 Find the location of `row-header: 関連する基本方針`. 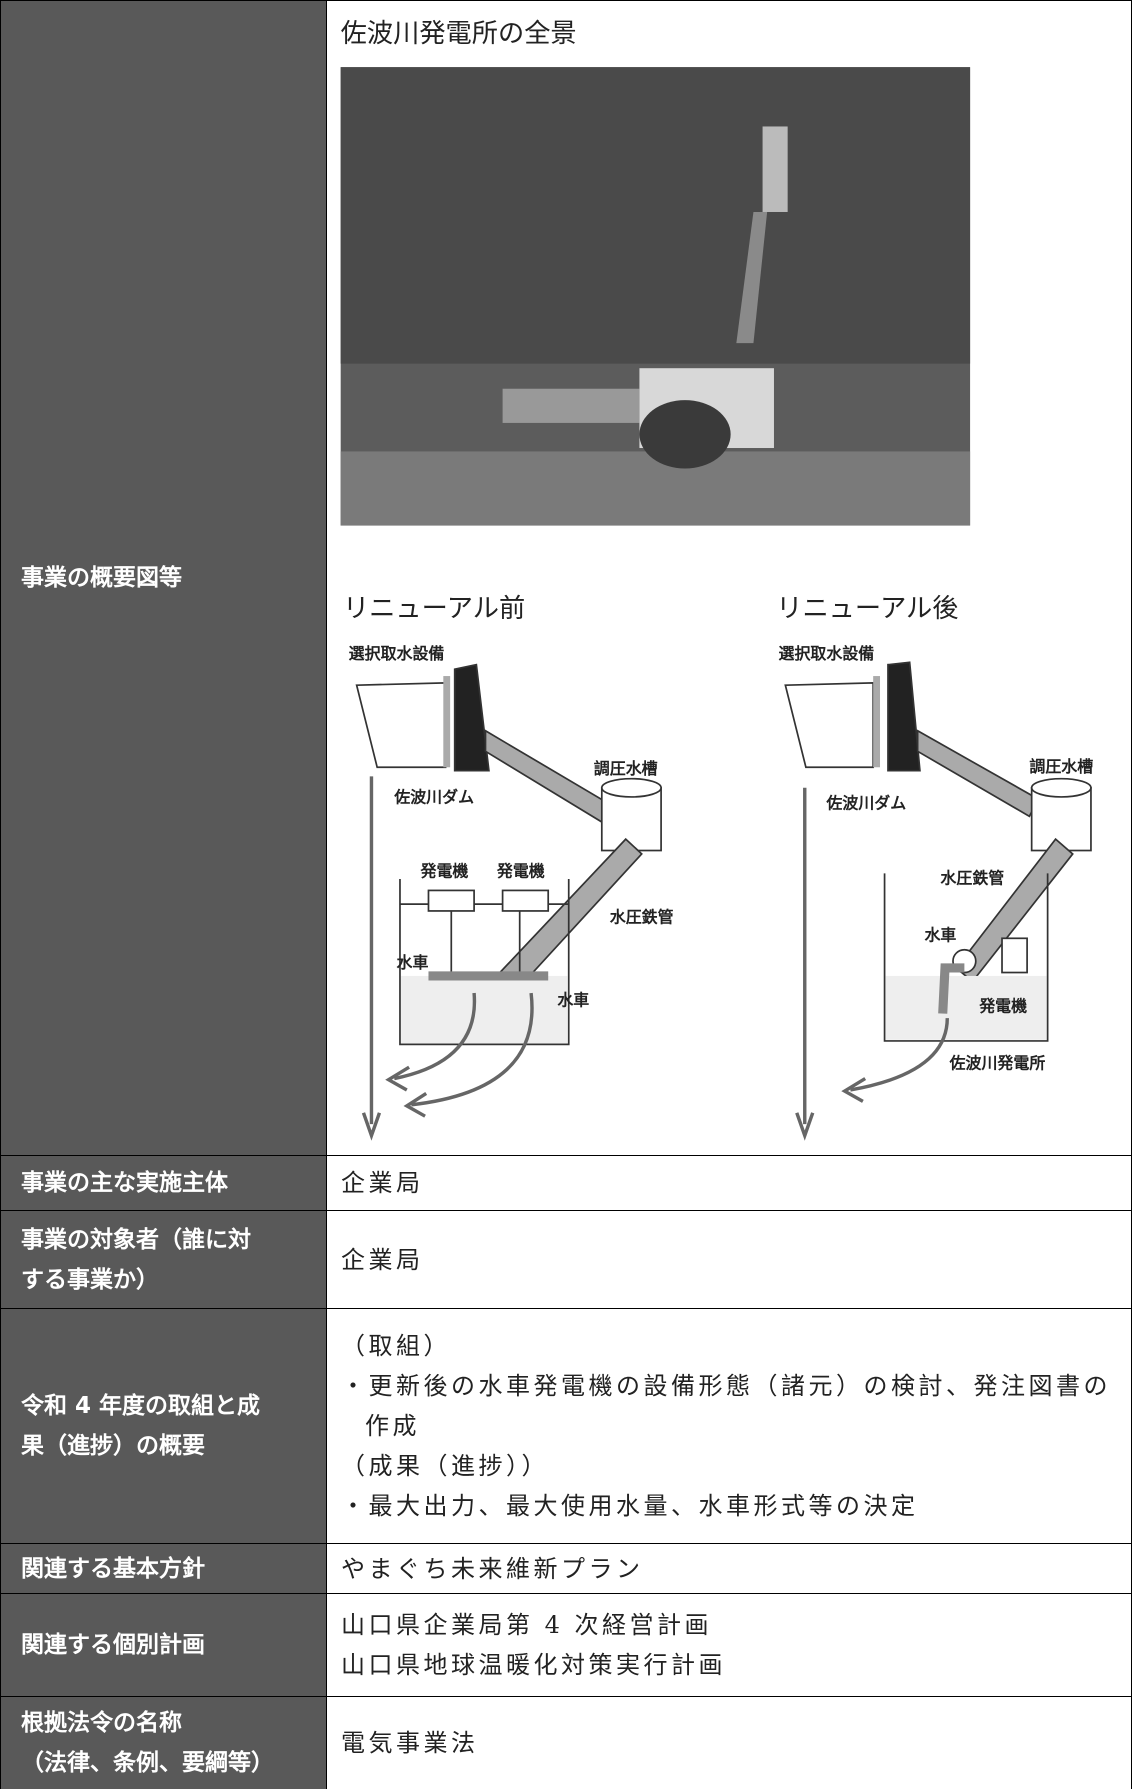

row-header: 関連する基本方針 is located at coordinates (163, 1568).